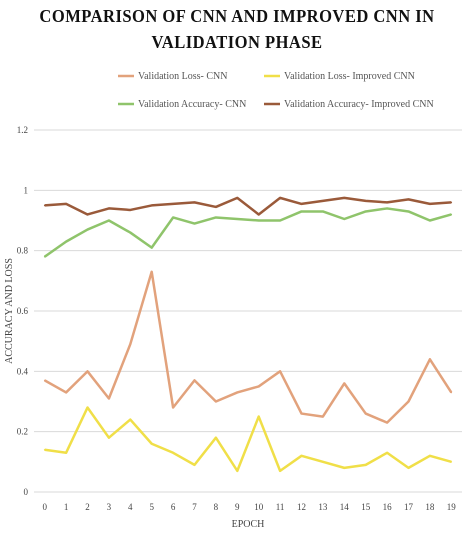 This screenshot has height=535, width=474. What do you see at coordinates (237, 42) in the screenshot?
I see `chart-title-line-2: VALIDATION PHASE` at bounding box center [237, 42].